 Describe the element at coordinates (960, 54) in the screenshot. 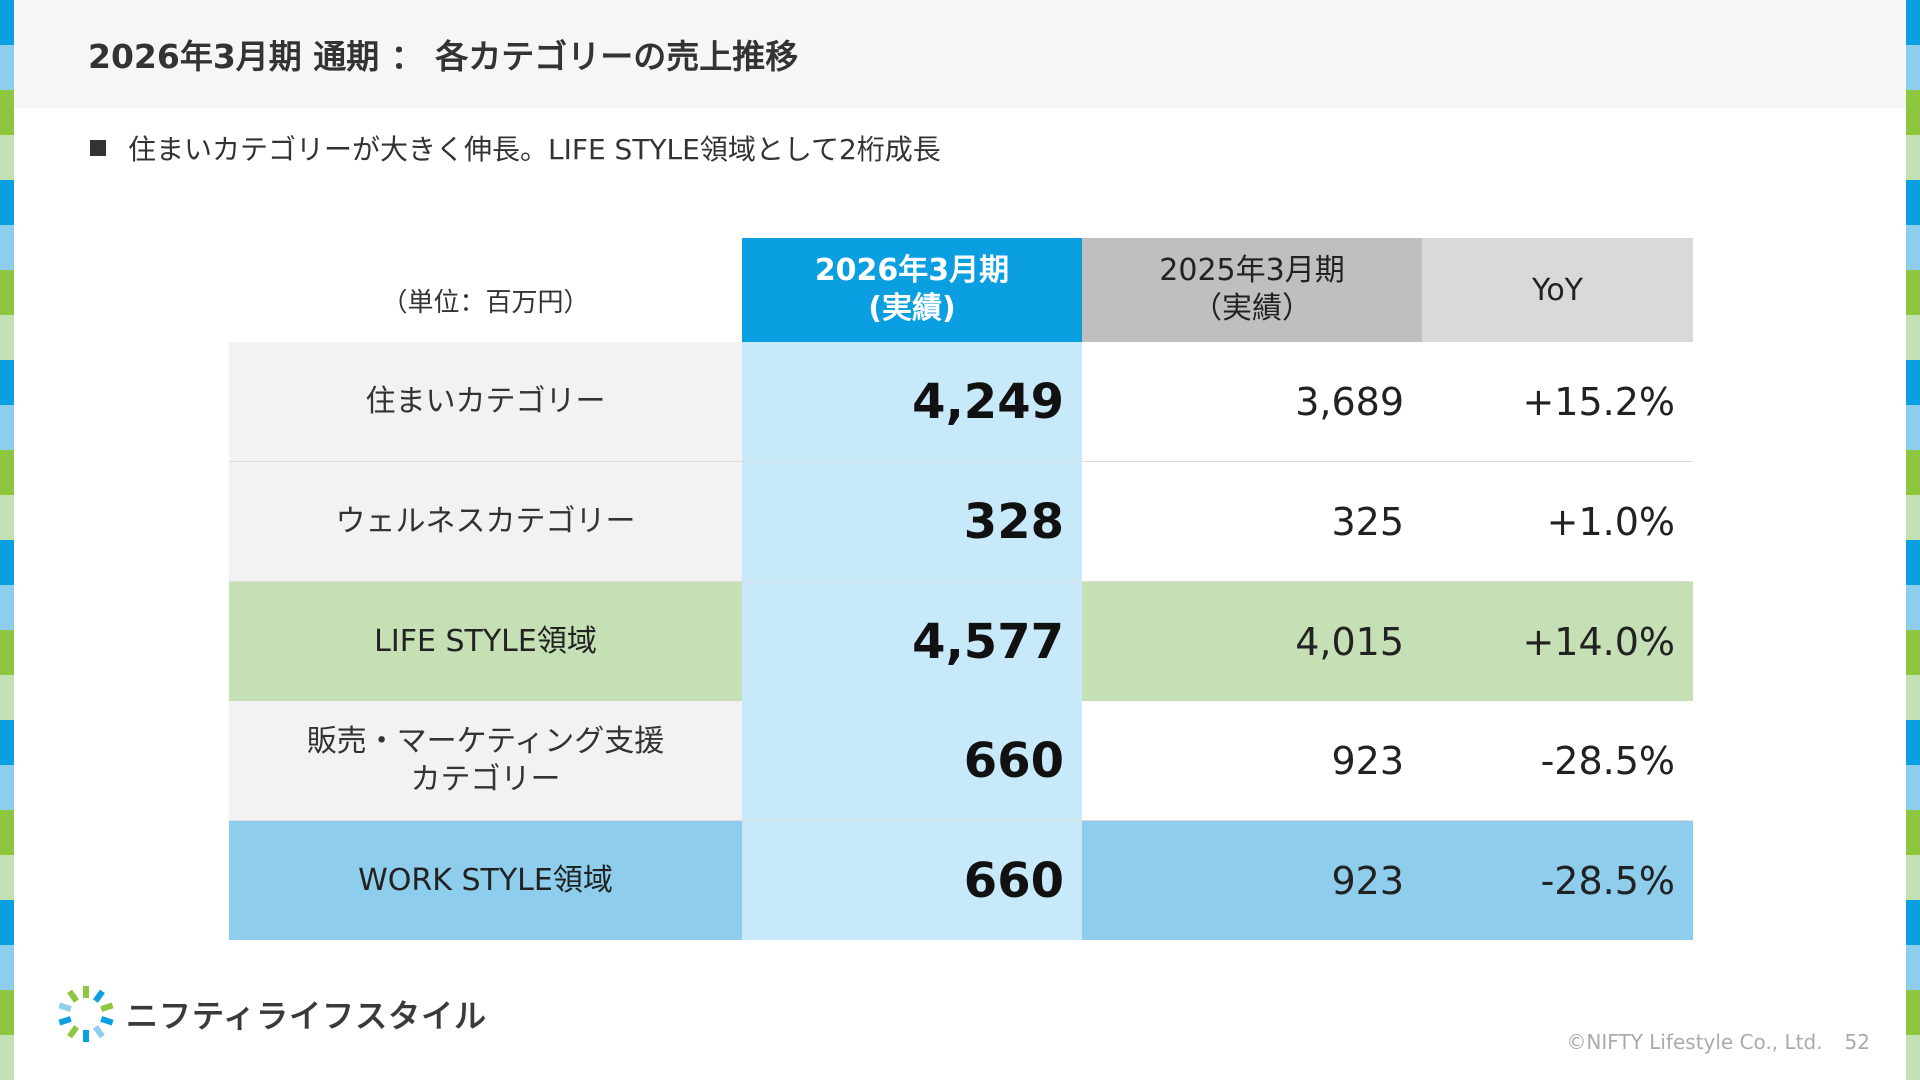

I see `title-bar` at that location.